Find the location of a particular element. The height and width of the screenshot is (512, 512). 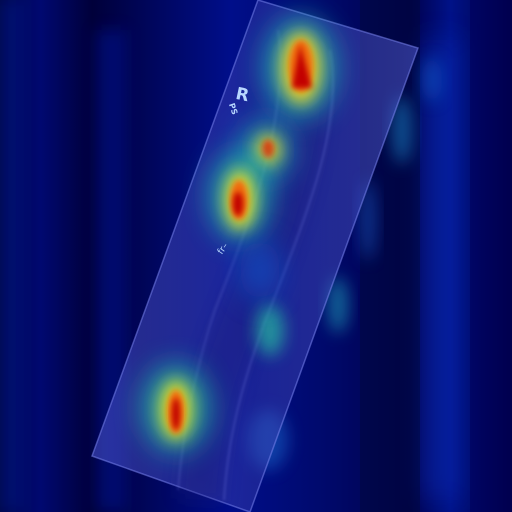

hotspot-bottom-core is located at coordinates (176, 414).